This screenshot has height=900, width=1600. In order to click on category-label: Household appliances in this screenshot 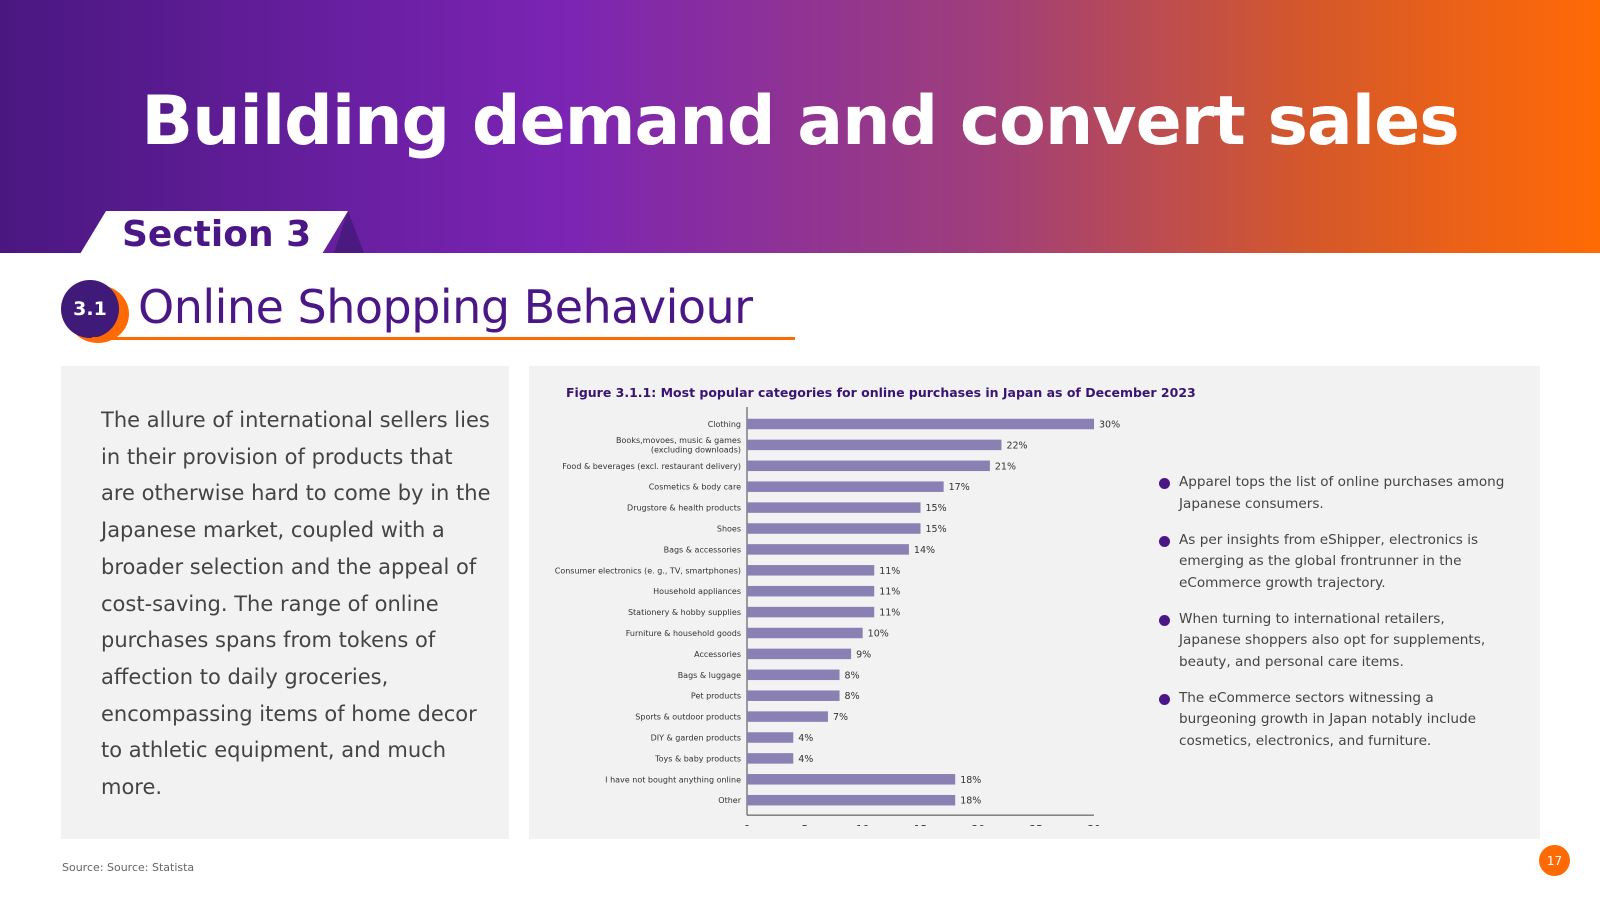, I will do `click(697, 591)`.